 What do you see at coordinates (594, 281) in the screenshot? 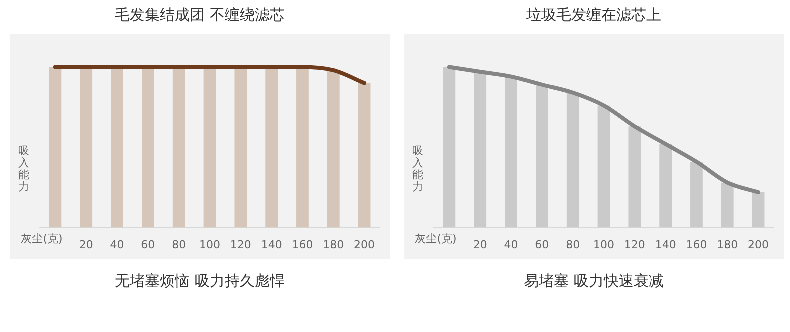
I see `text: 易堵塞 吸力快速衰减` at bounding box center [594, 281].